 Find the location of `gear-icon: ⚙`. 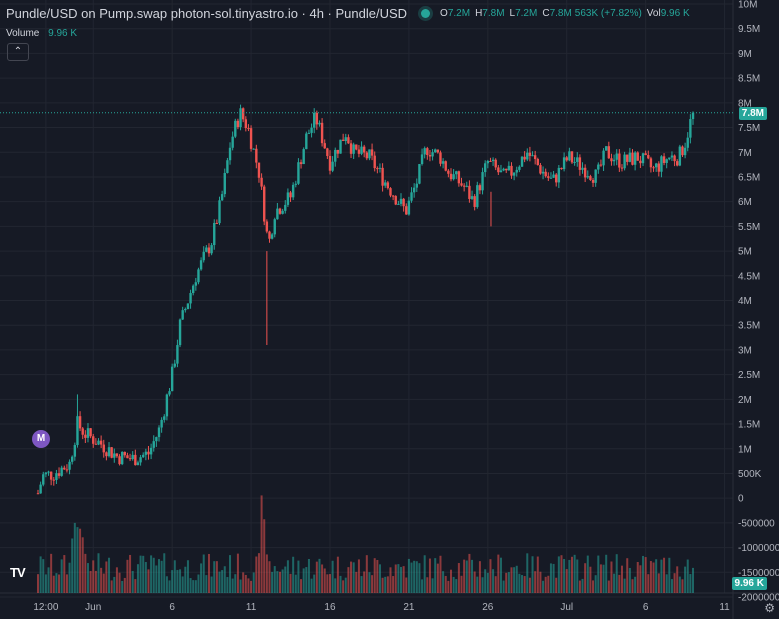

gear-icon: ⚙ is located at coordinates (769, 608).